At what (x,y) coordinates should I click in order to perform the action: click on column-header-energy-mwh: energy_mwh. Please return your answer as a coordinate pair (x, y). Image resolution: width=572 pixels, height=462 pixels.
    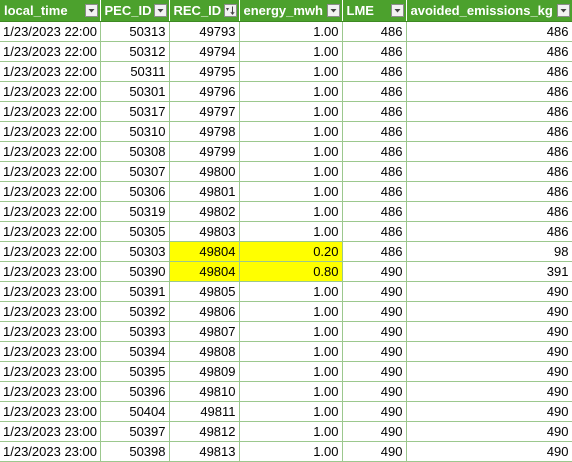
    Looking at the image, I should click on (291, 11).